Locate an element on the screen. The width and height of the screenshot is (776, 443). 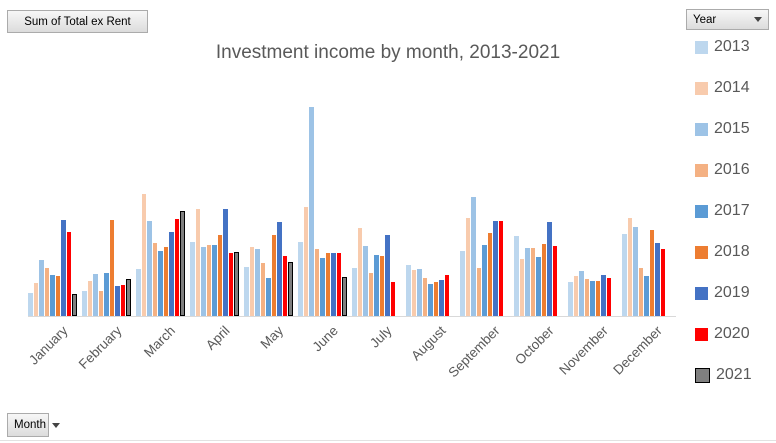
bar-2020-june is located at coordinates (338, 284).